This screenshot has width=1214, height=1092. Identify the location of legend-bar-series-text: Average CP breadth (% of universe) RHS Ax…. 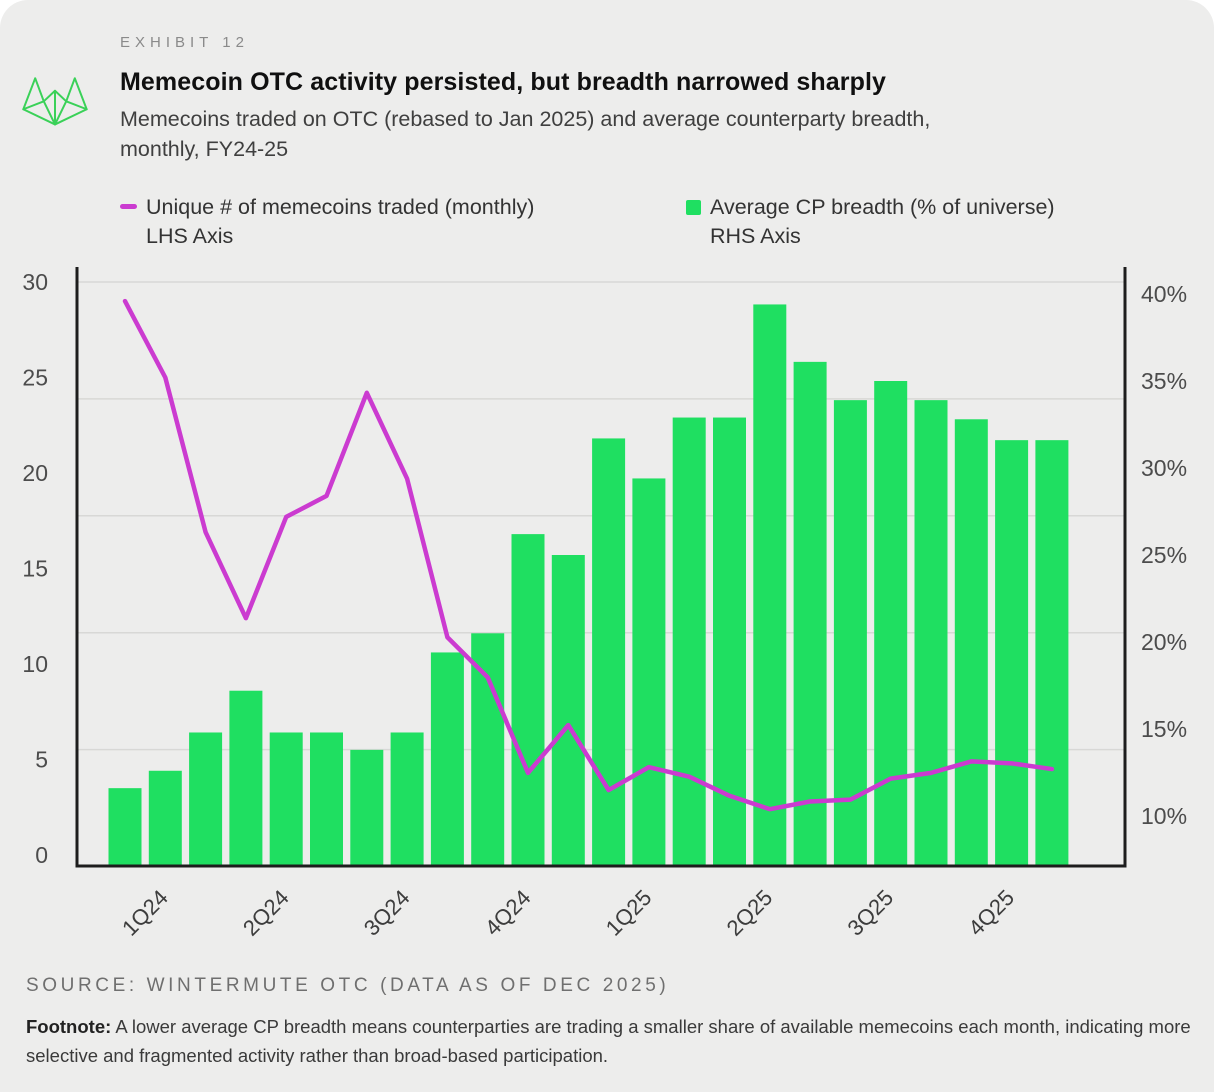
(882, 221).